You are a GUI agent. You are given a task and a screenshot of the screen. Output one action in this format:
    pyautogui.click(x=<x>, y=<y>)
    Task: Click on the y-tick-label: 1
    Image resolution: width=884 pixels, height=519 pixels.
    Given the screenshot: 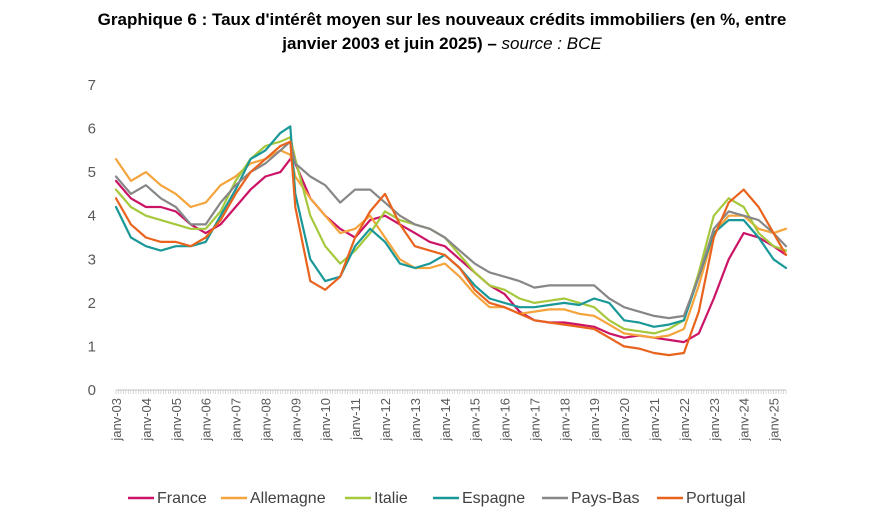 What is the action you would take?
    pyautogui.click(x=92, y=346)
    